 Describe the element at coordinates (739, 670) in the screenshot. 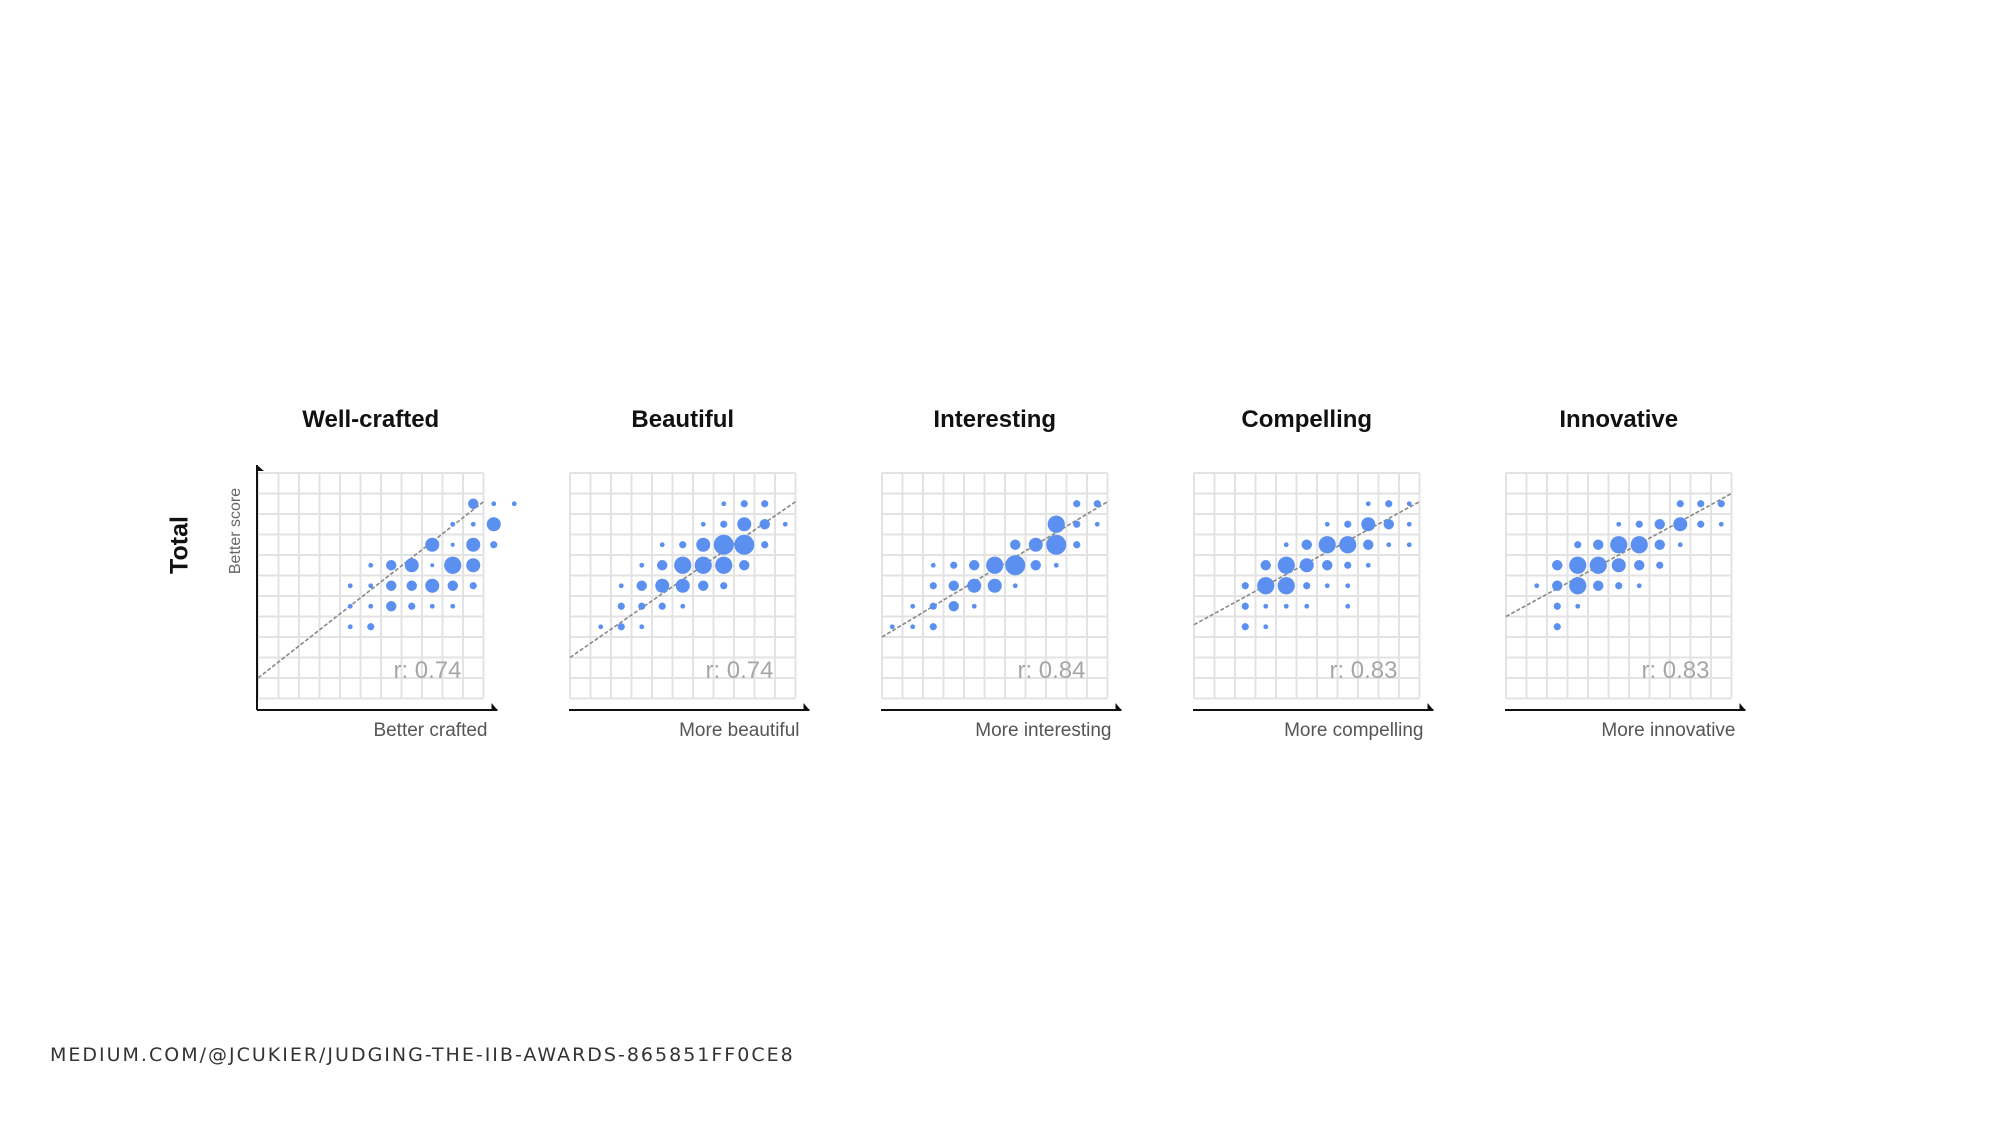

I see `correlation-label: r: 0.74` at that location.